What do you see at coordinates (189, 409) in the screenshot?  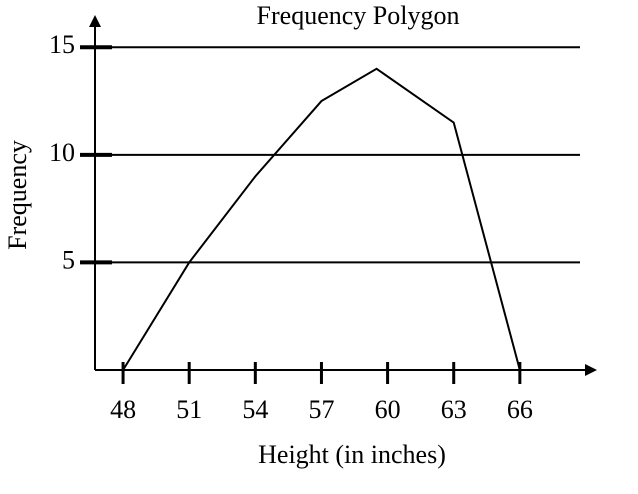 I see `x-tick-label: 51` at bounding box center [189, 409].